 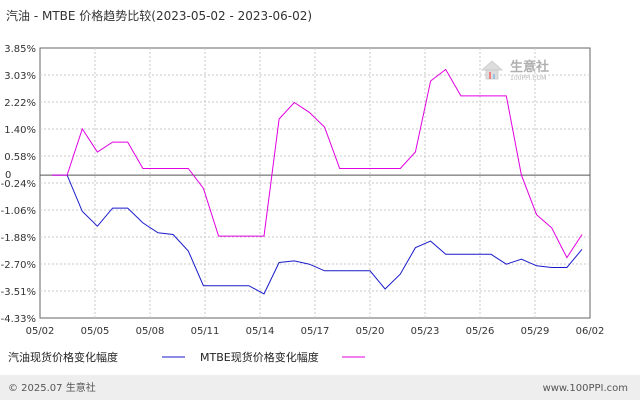 I want to click on x-tick-label: 05/11, so click(x=205, y=331).